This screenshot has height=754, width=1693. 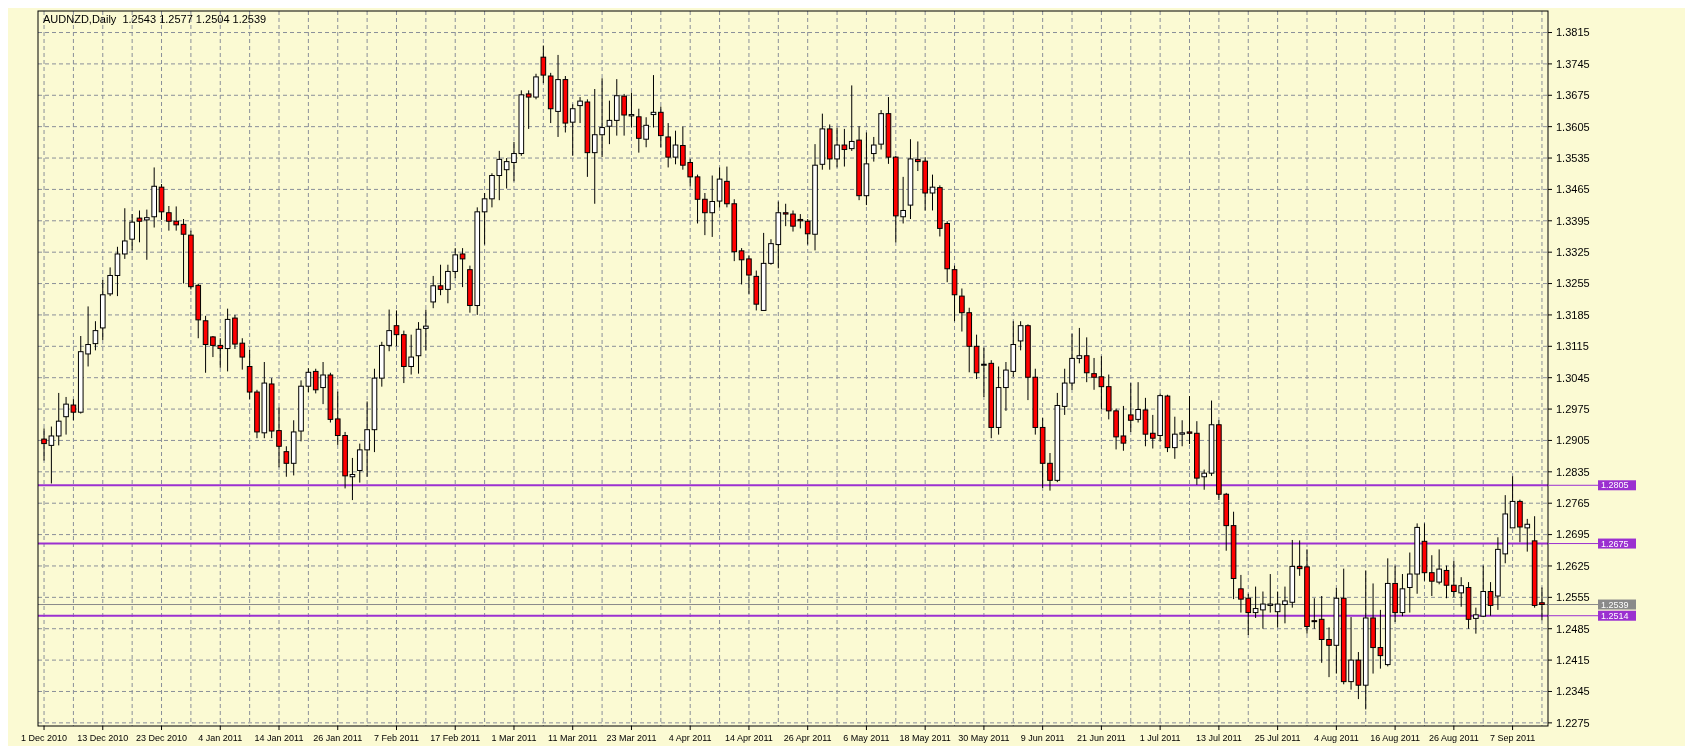 I want to click on y-tick-label: 1.3115, so click(x=1572, y=346).